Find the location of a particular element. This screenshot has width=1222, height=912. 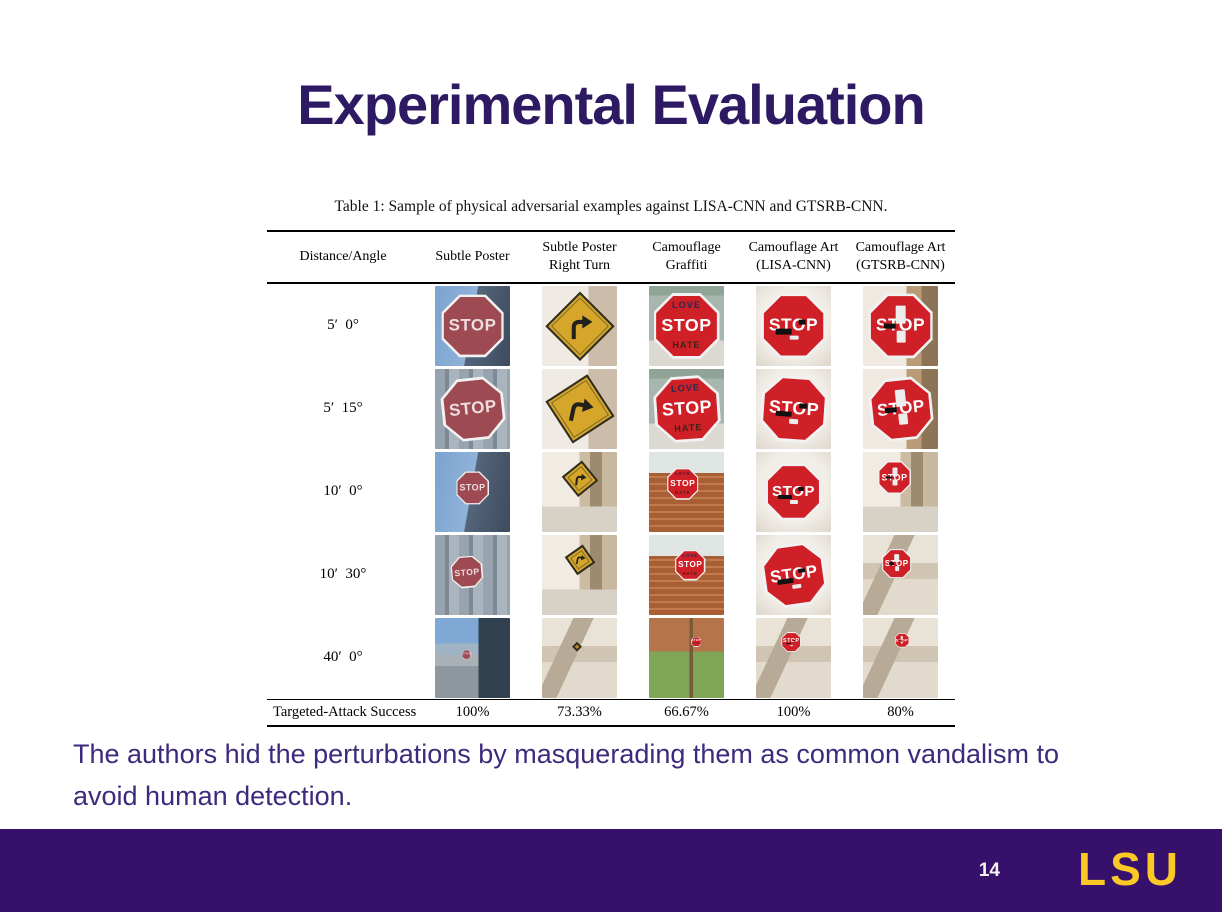

column-header: Camouflage Graffiti is located at coordinates (686, 257).